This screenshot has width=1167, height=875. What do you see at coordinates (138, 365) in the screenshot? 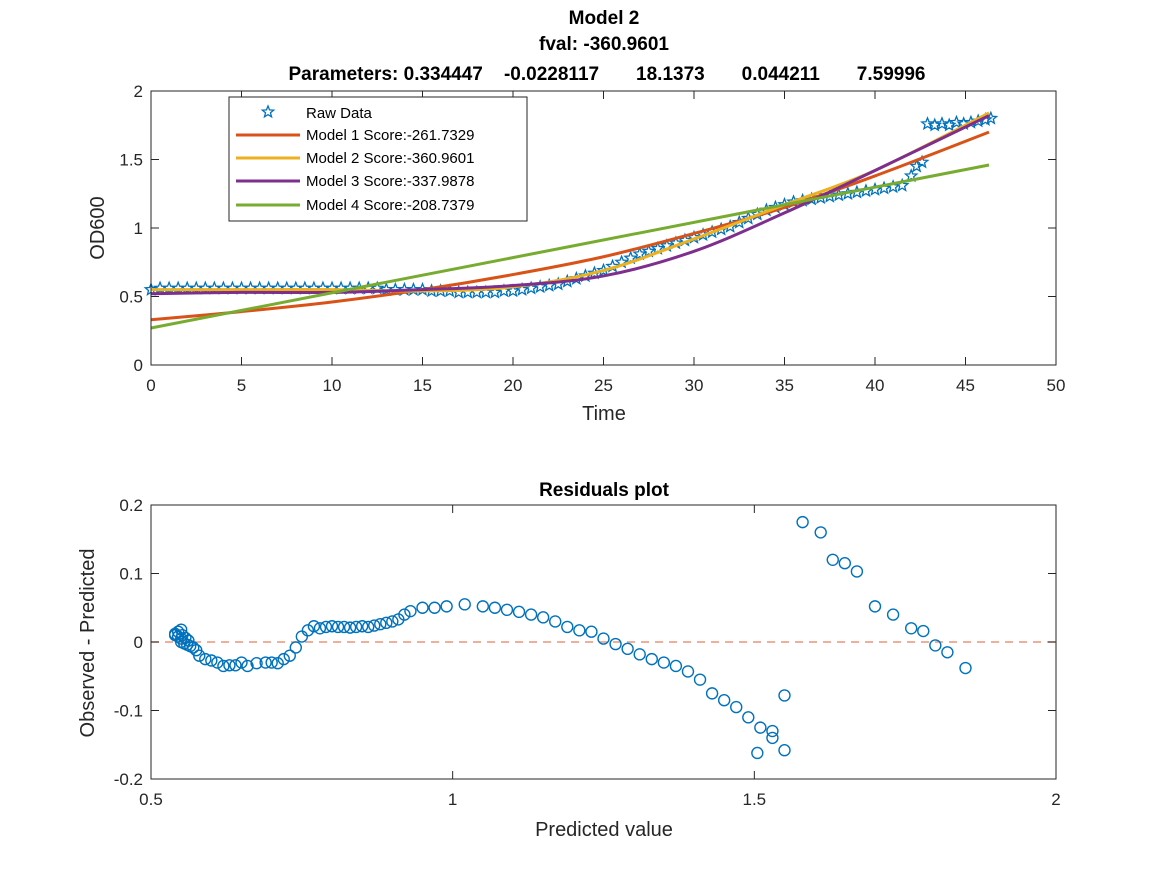
I see `top-y-tick-label: 0` at bounding box center [138, 365].